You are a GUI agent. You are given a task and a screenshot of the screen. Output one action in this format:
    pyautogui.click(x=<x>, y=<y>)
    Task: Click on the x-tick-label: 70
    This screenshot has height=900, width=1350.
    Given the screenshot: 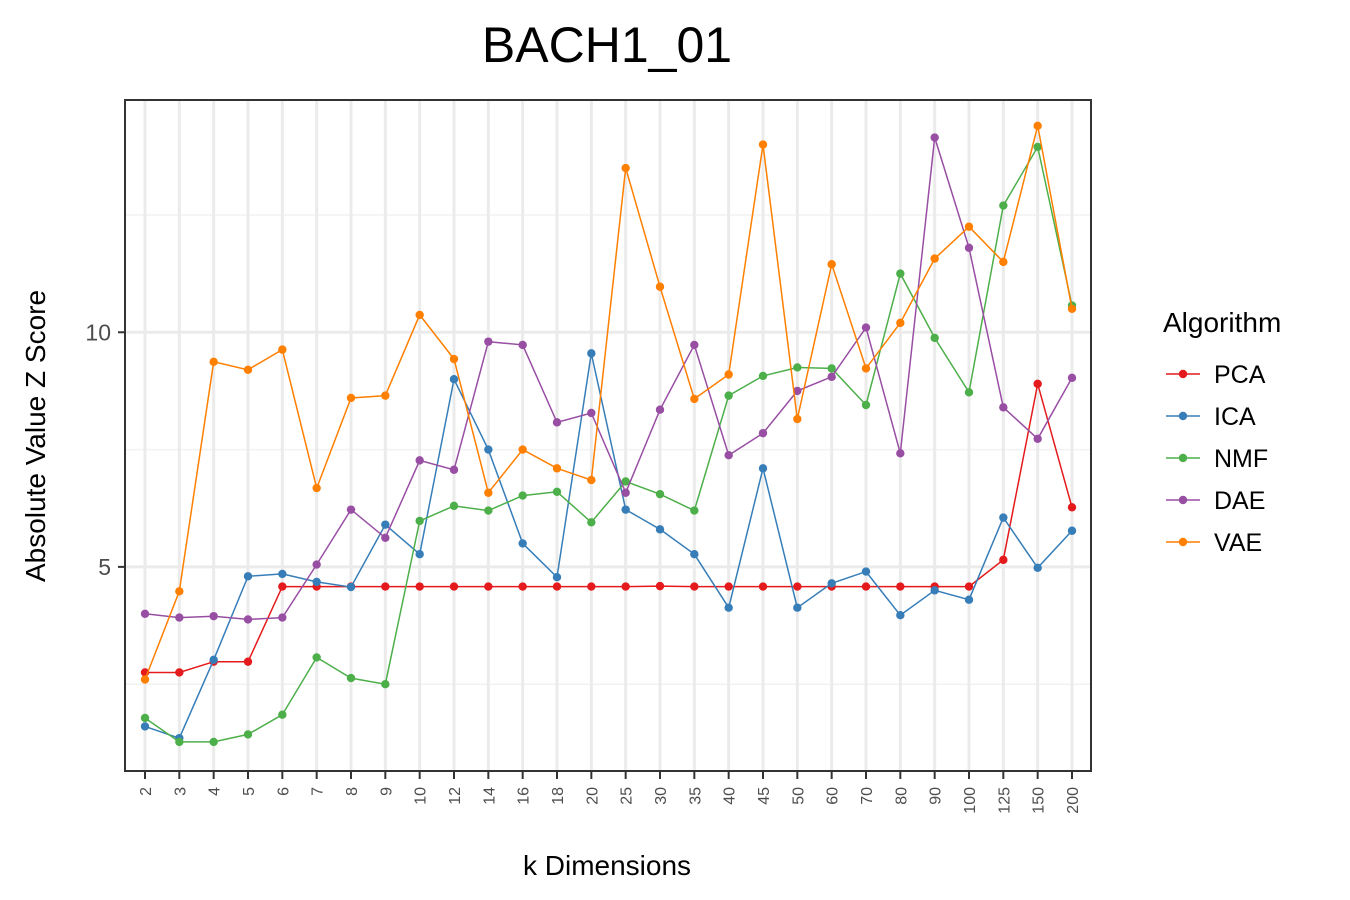 What is the action you would take?
    pyautogui.click(x=867, y=796)
    